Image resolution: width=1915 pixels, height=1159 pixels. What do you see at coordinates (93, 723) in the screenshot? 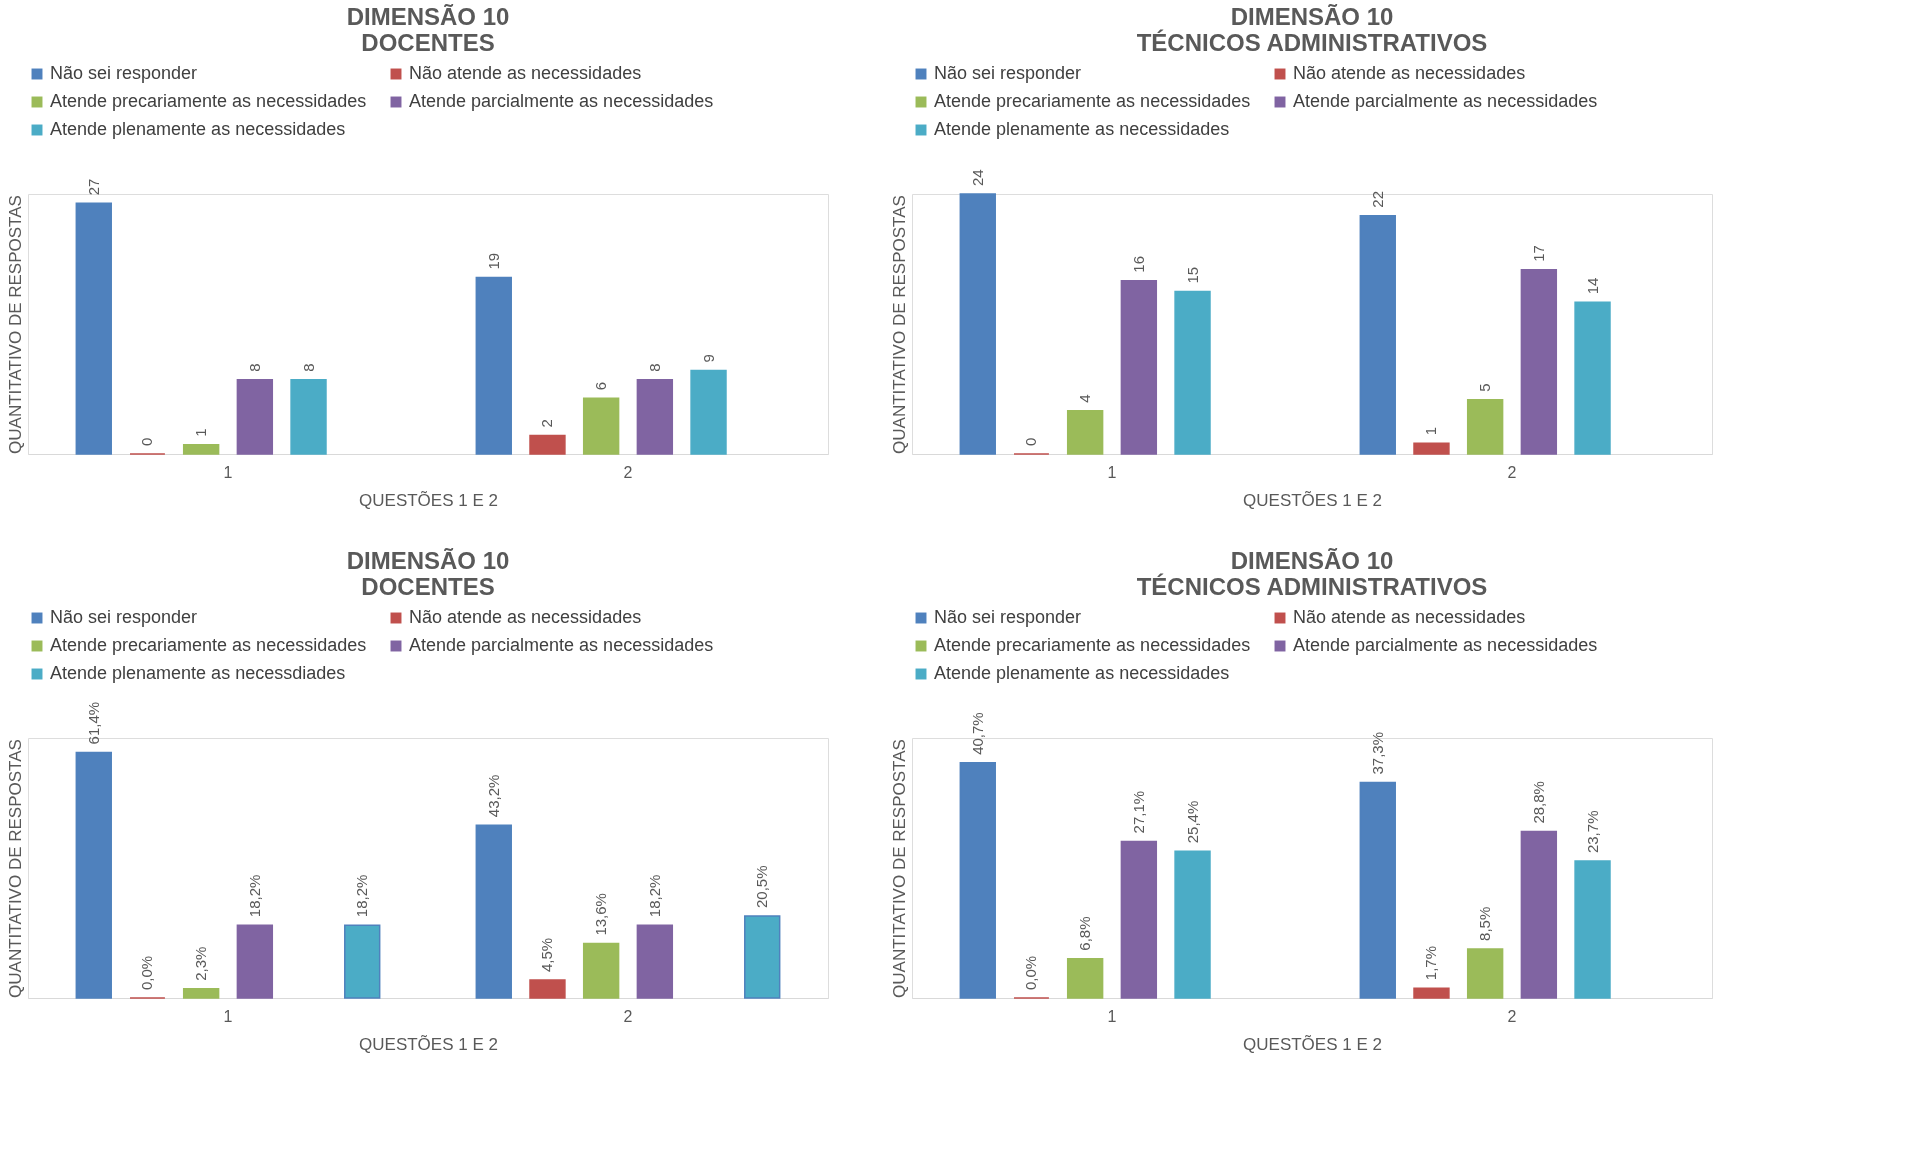
I see `data-label: 61,4%` at bounding box center [93, 723].